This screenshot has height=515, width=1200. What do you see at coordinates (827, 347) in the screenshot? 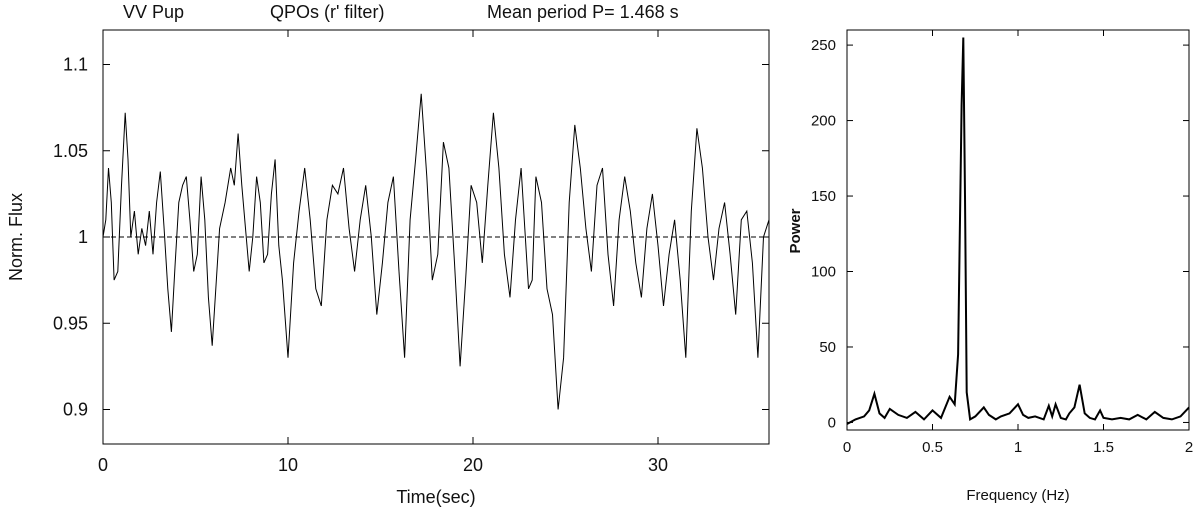
I see `y-tick-label: 50` at bounding box center [827, 347].